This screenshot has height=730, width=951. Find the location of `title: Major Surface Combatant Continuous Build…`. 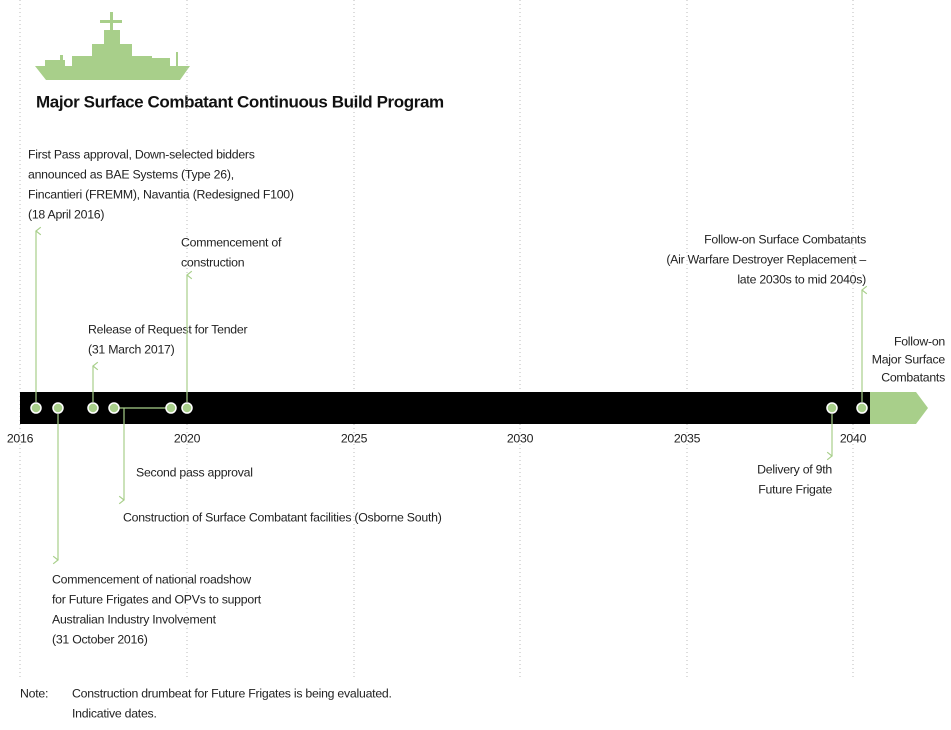

title: Major Surface Combatant Continuous Build… is located at coordinates (240, 101).